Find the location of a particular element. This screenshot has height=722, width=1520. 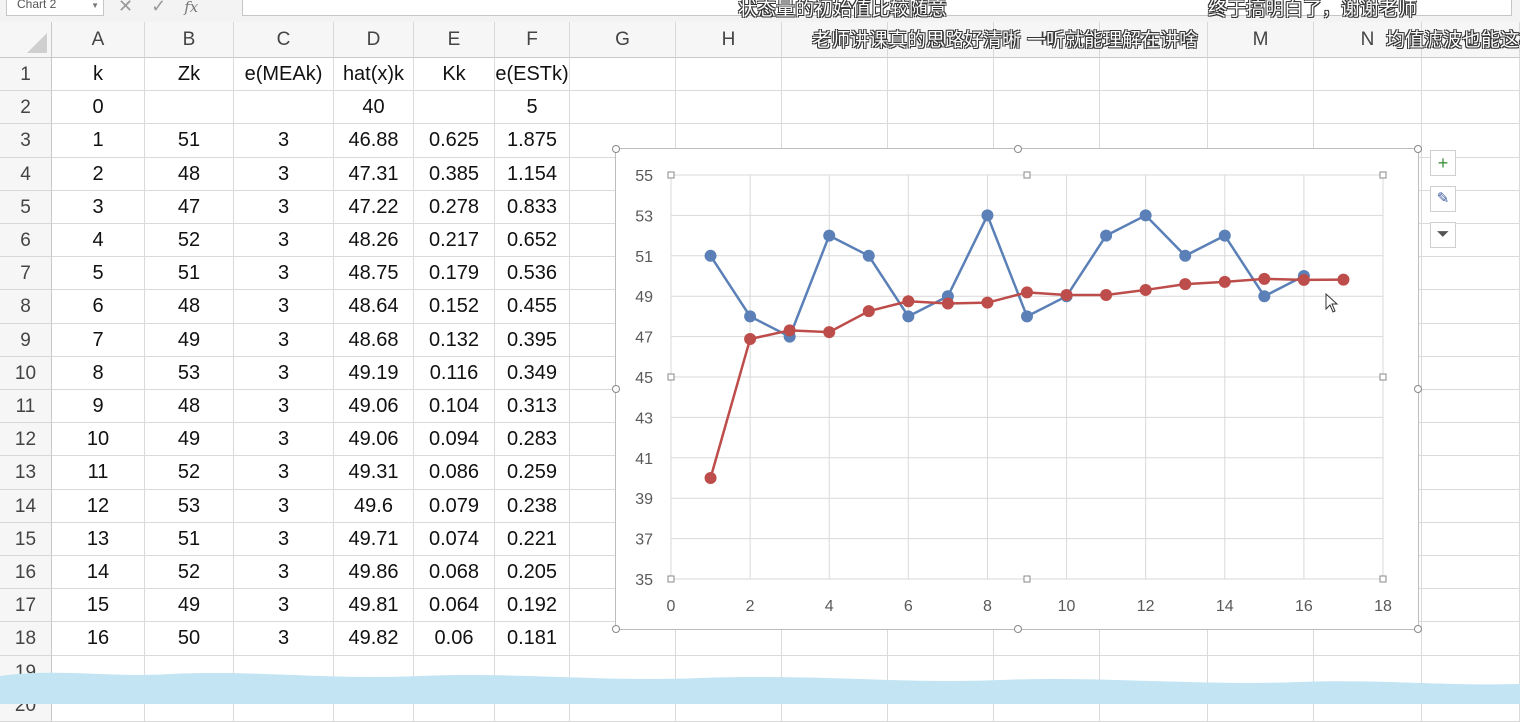

cell-c14: 3 is located at coordinates (284, 506).